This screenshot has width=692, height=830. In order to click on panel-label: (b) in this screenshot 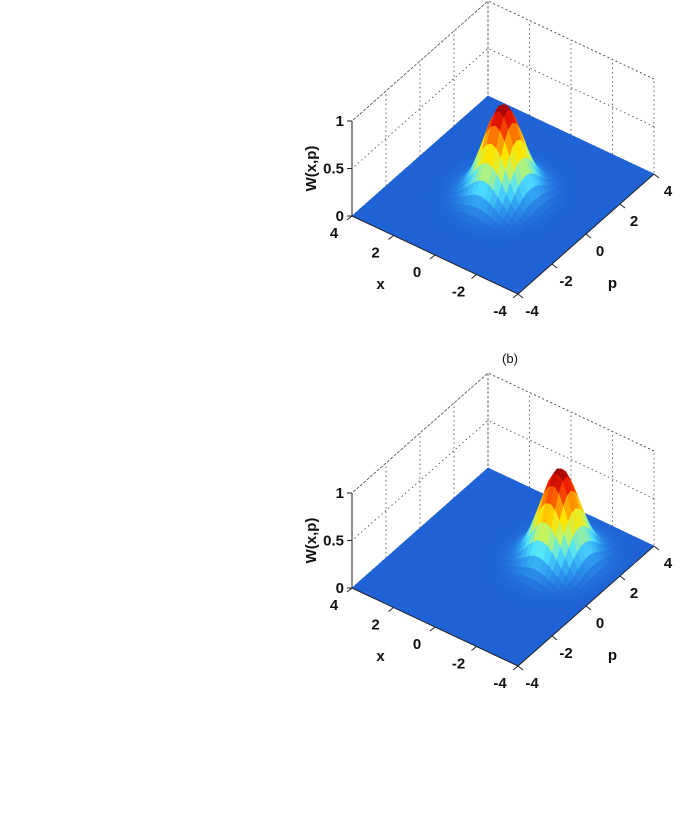, I will do `click(510, 358)`.